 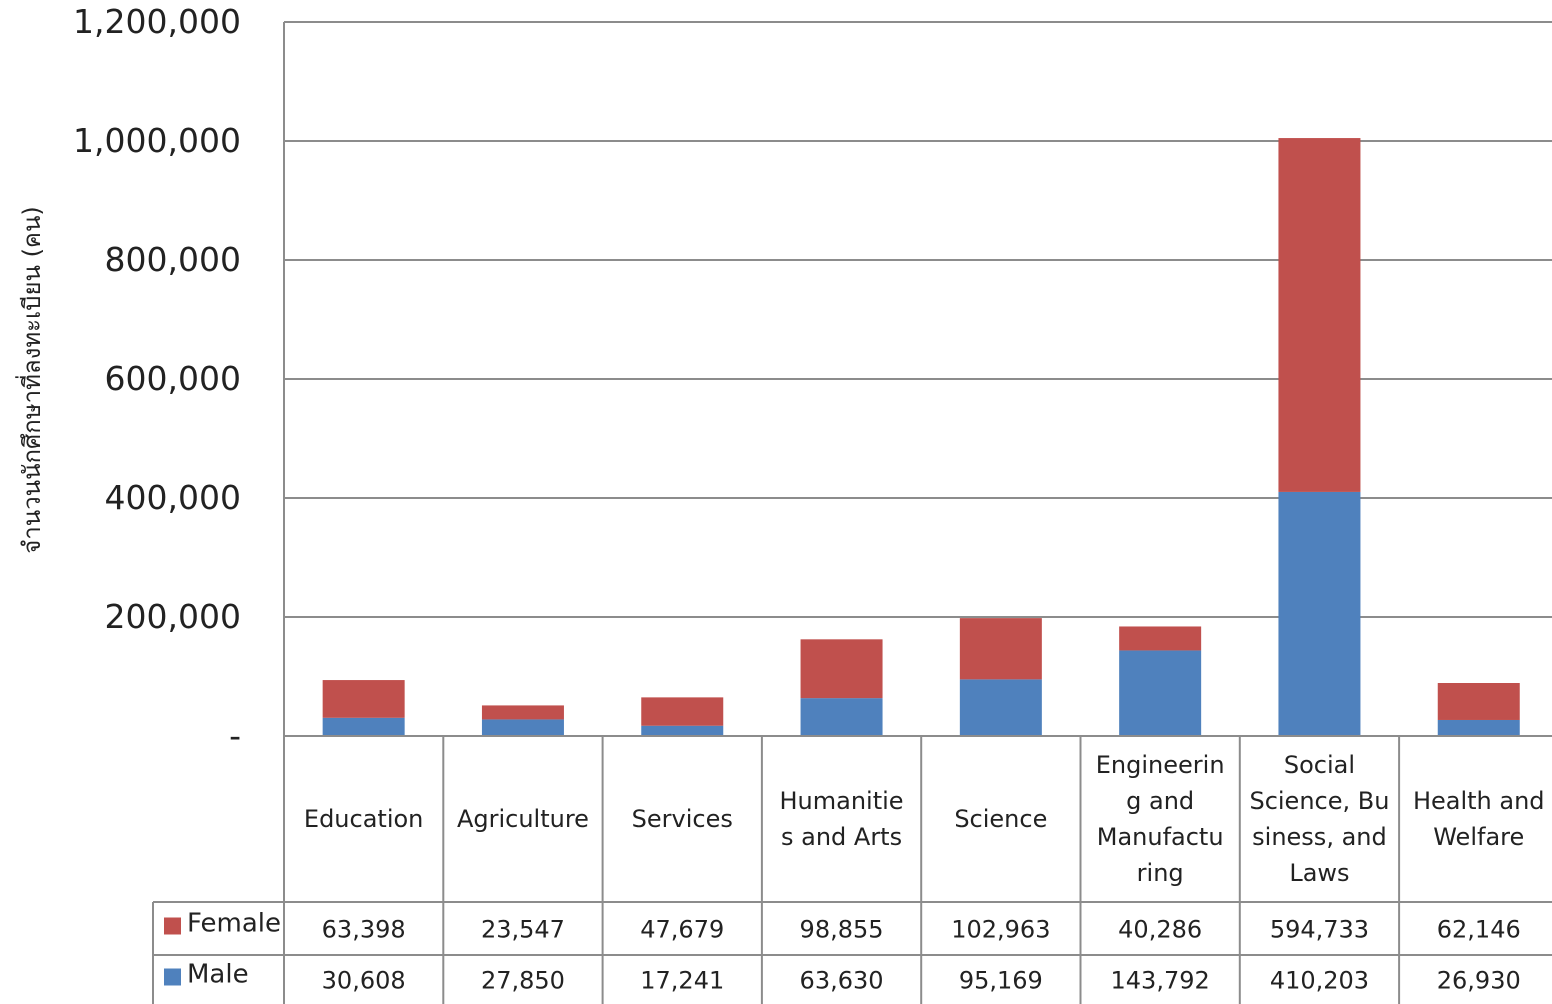 What do you see at coordinates (1000, 819) in the screenshot?
I see `category-label: Science` at bounding box center [1000, 819].